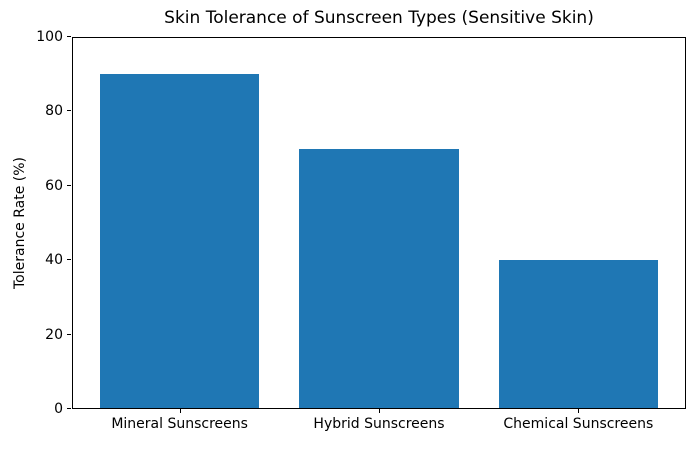  Describe the element at coordinates (20, 223) in the screenshot. I see `y-axis-label: Tolerance Rate (%)` at that location.